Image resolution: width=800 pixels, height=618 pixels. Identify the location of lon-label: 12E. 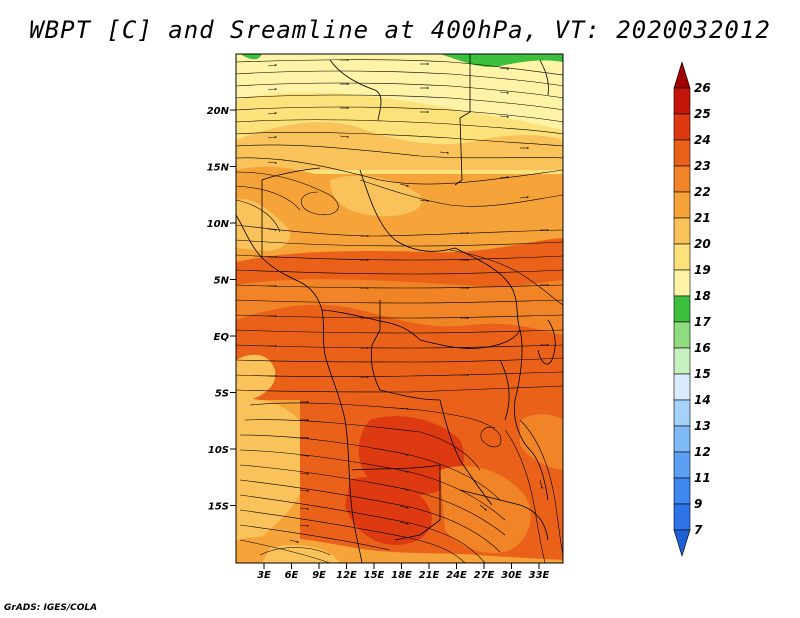
(346, 575).